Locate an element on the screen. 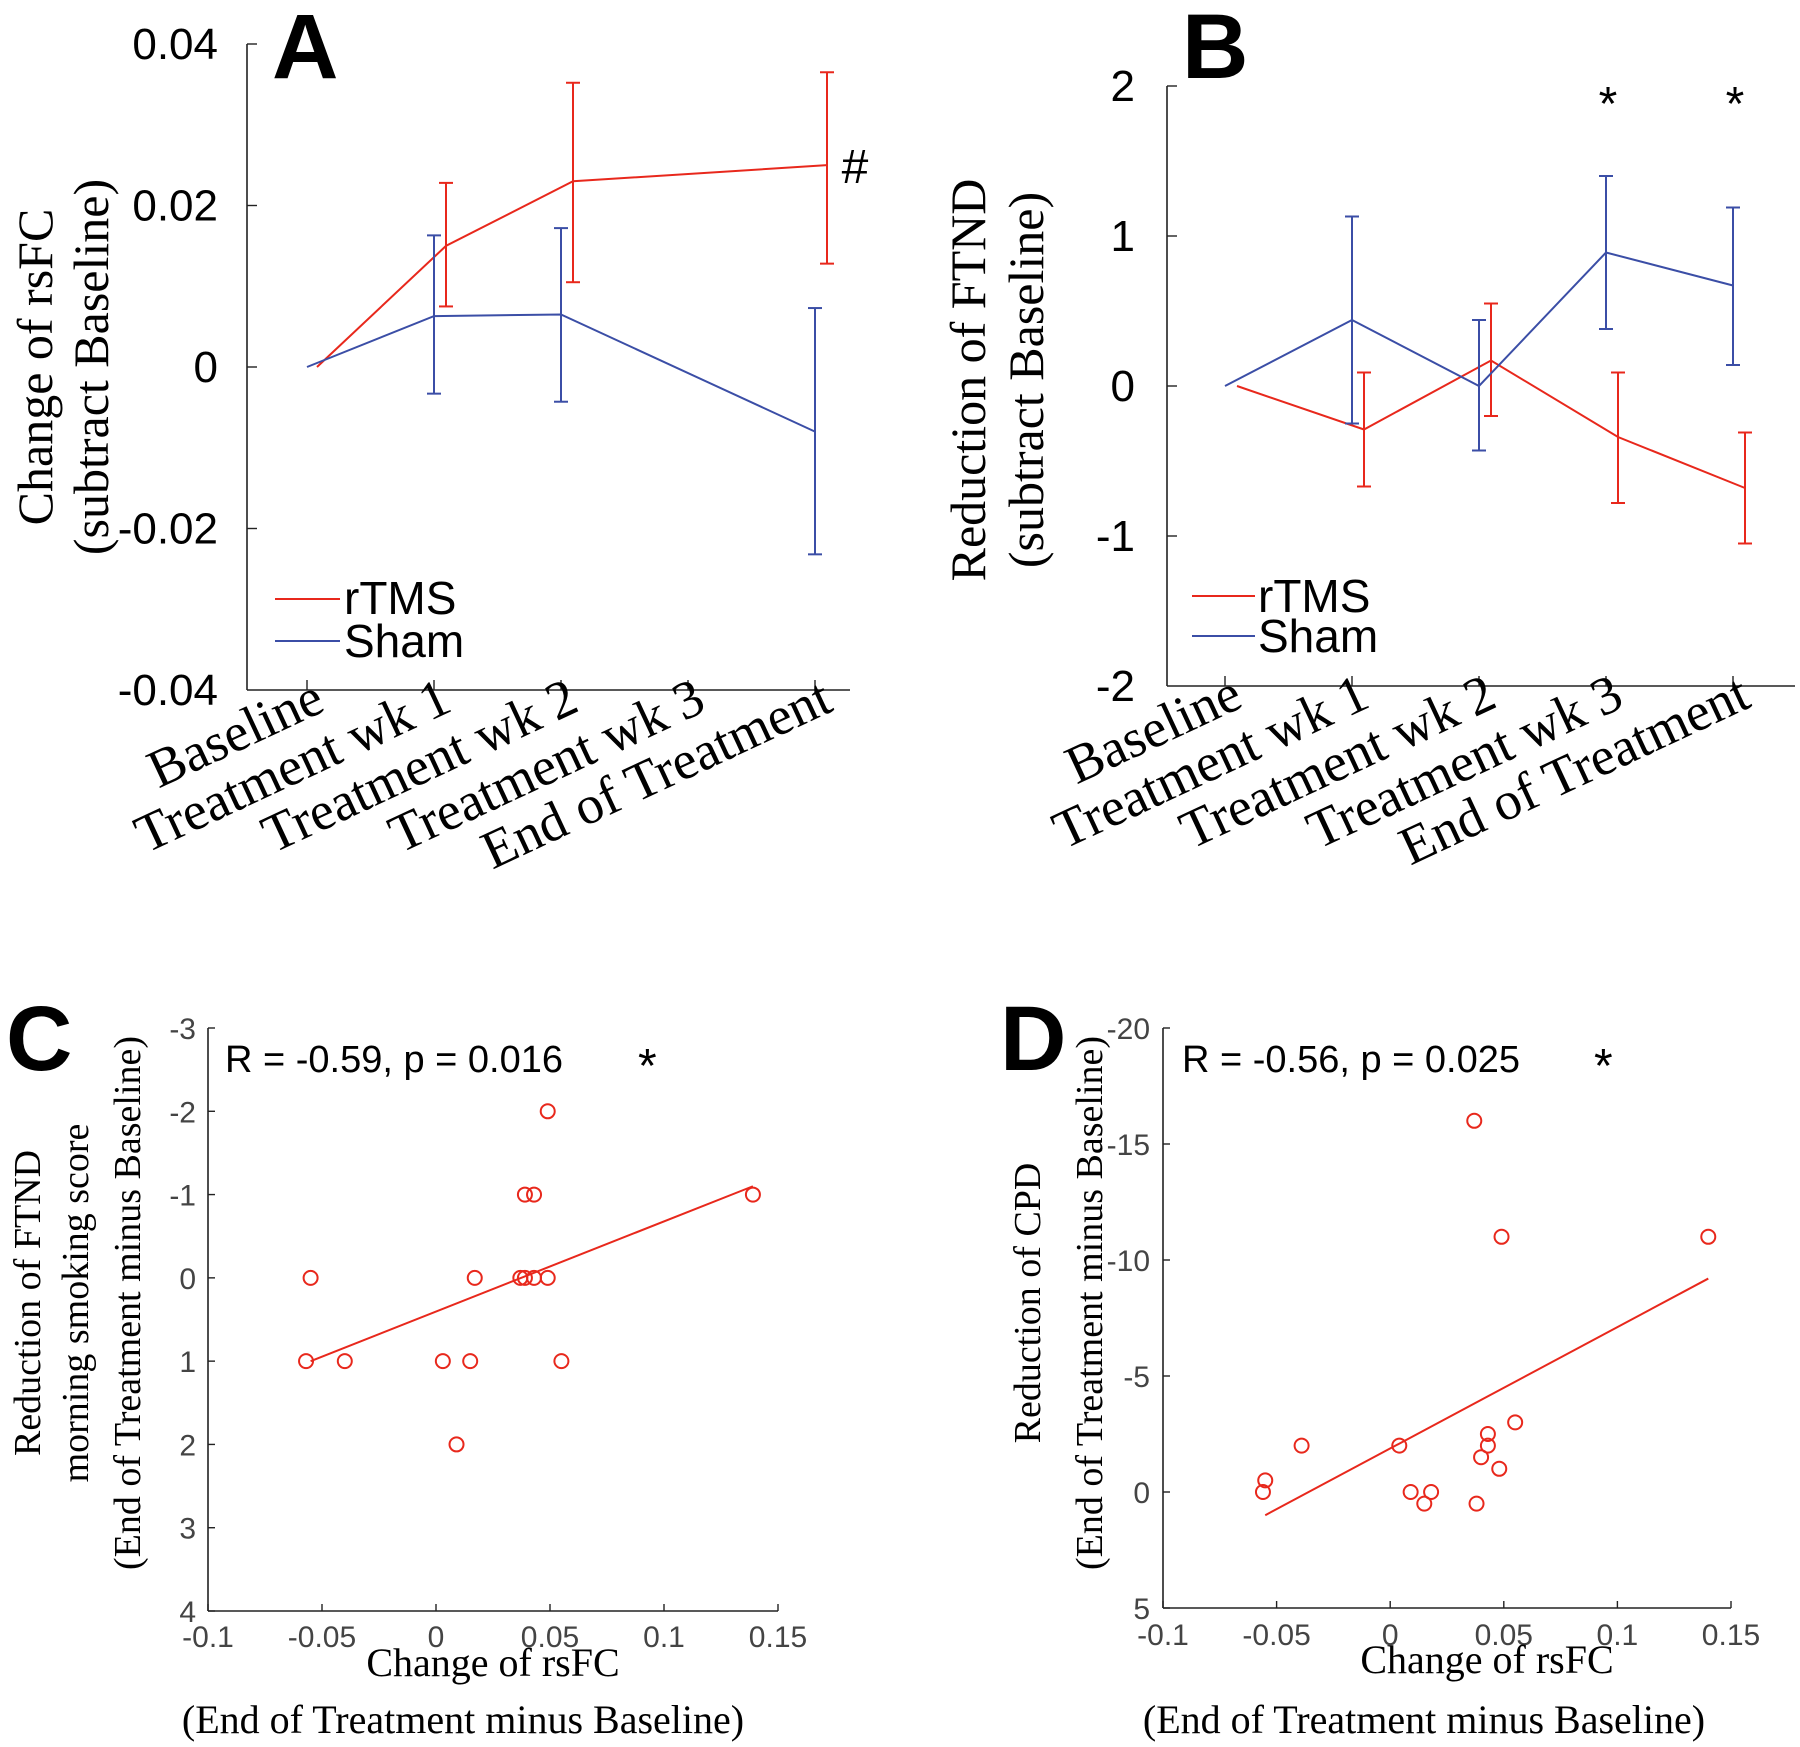  panel-c-ylabel-line3: (End of Treatment minus Baseline) is located at coordinates (128, 1303).